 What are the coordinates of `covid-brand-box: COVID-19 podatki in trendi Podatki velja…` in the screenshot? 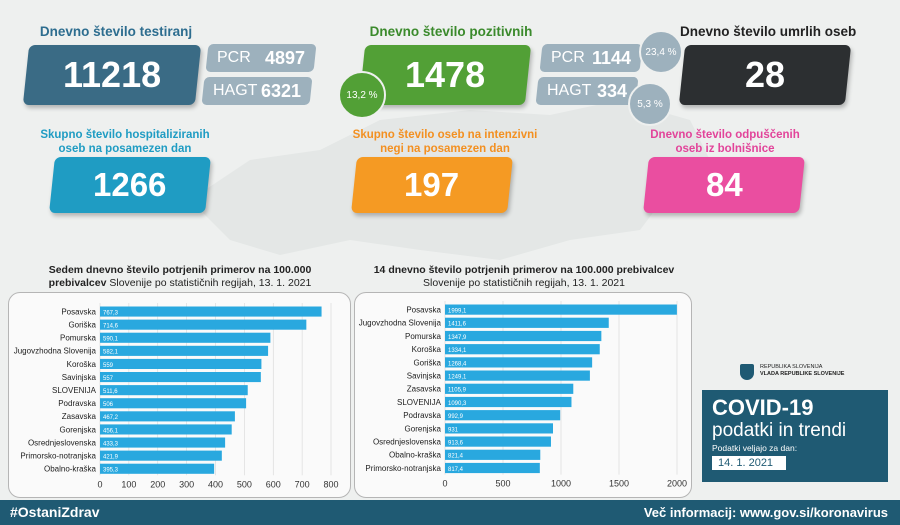 It's located at (795, 436).